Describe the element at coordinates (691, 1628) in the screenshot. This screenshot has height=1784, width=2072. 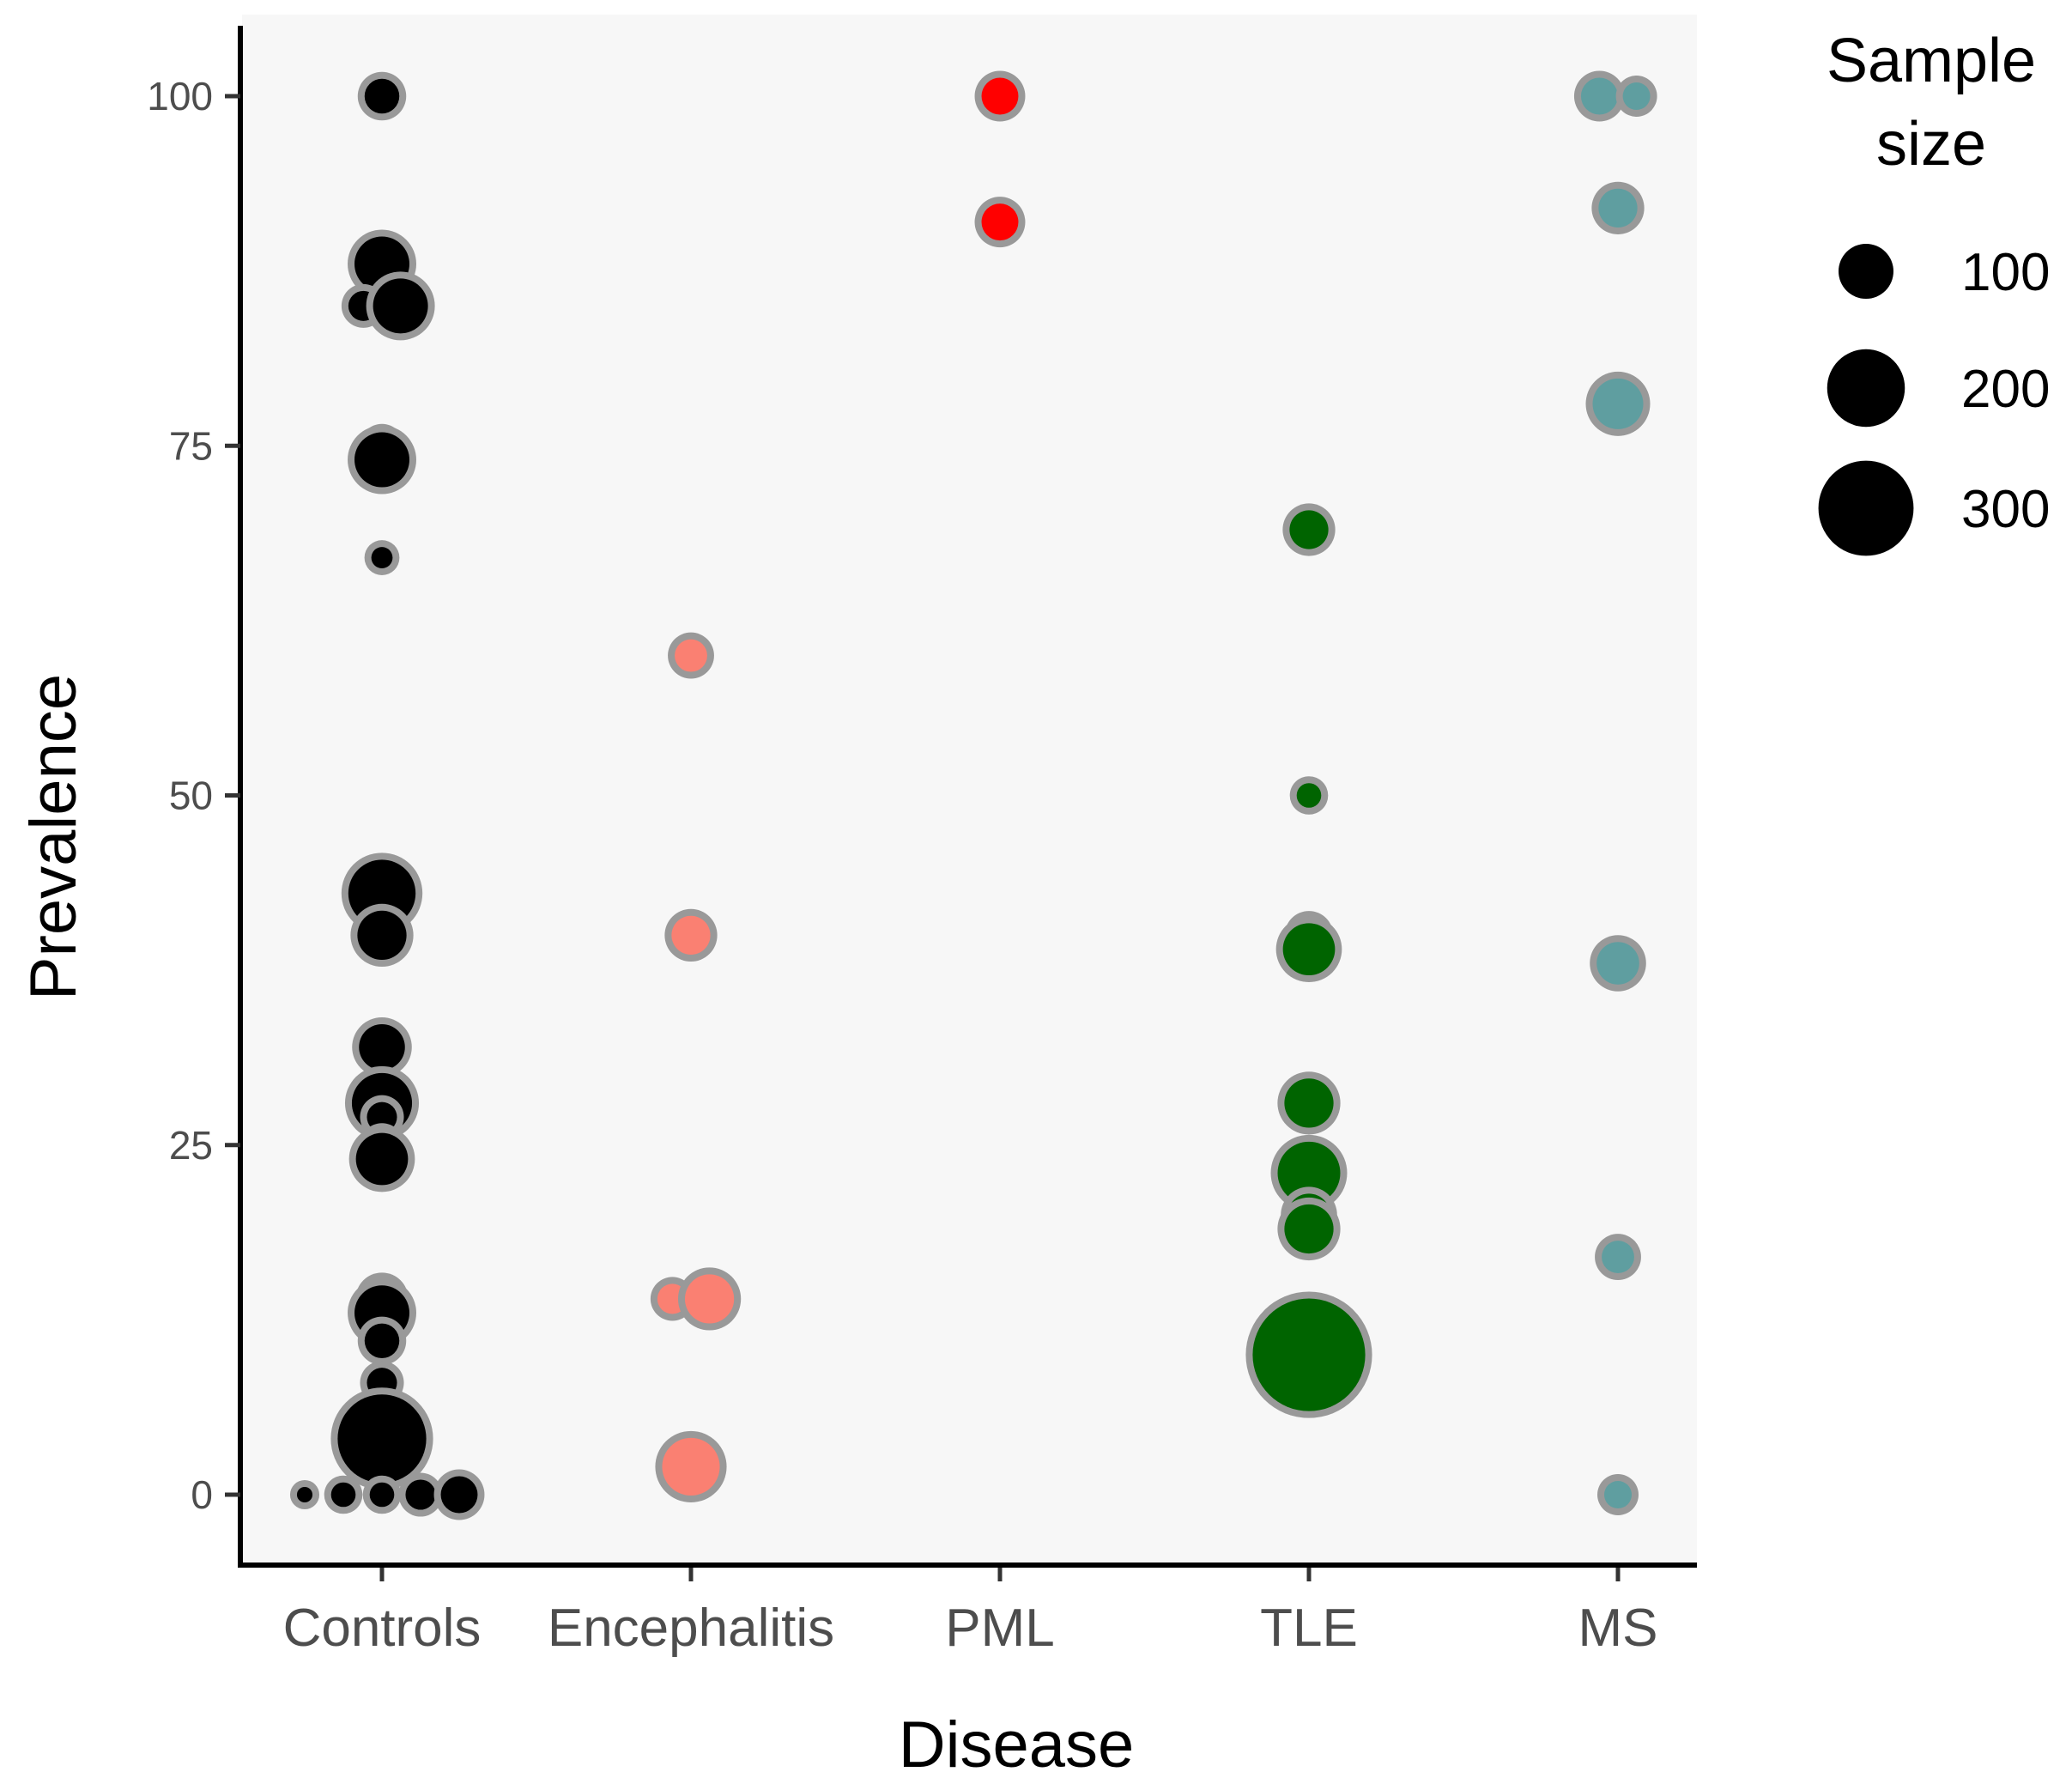
I see `x-tick-label-encephalitis: Encephalitis` at that location.